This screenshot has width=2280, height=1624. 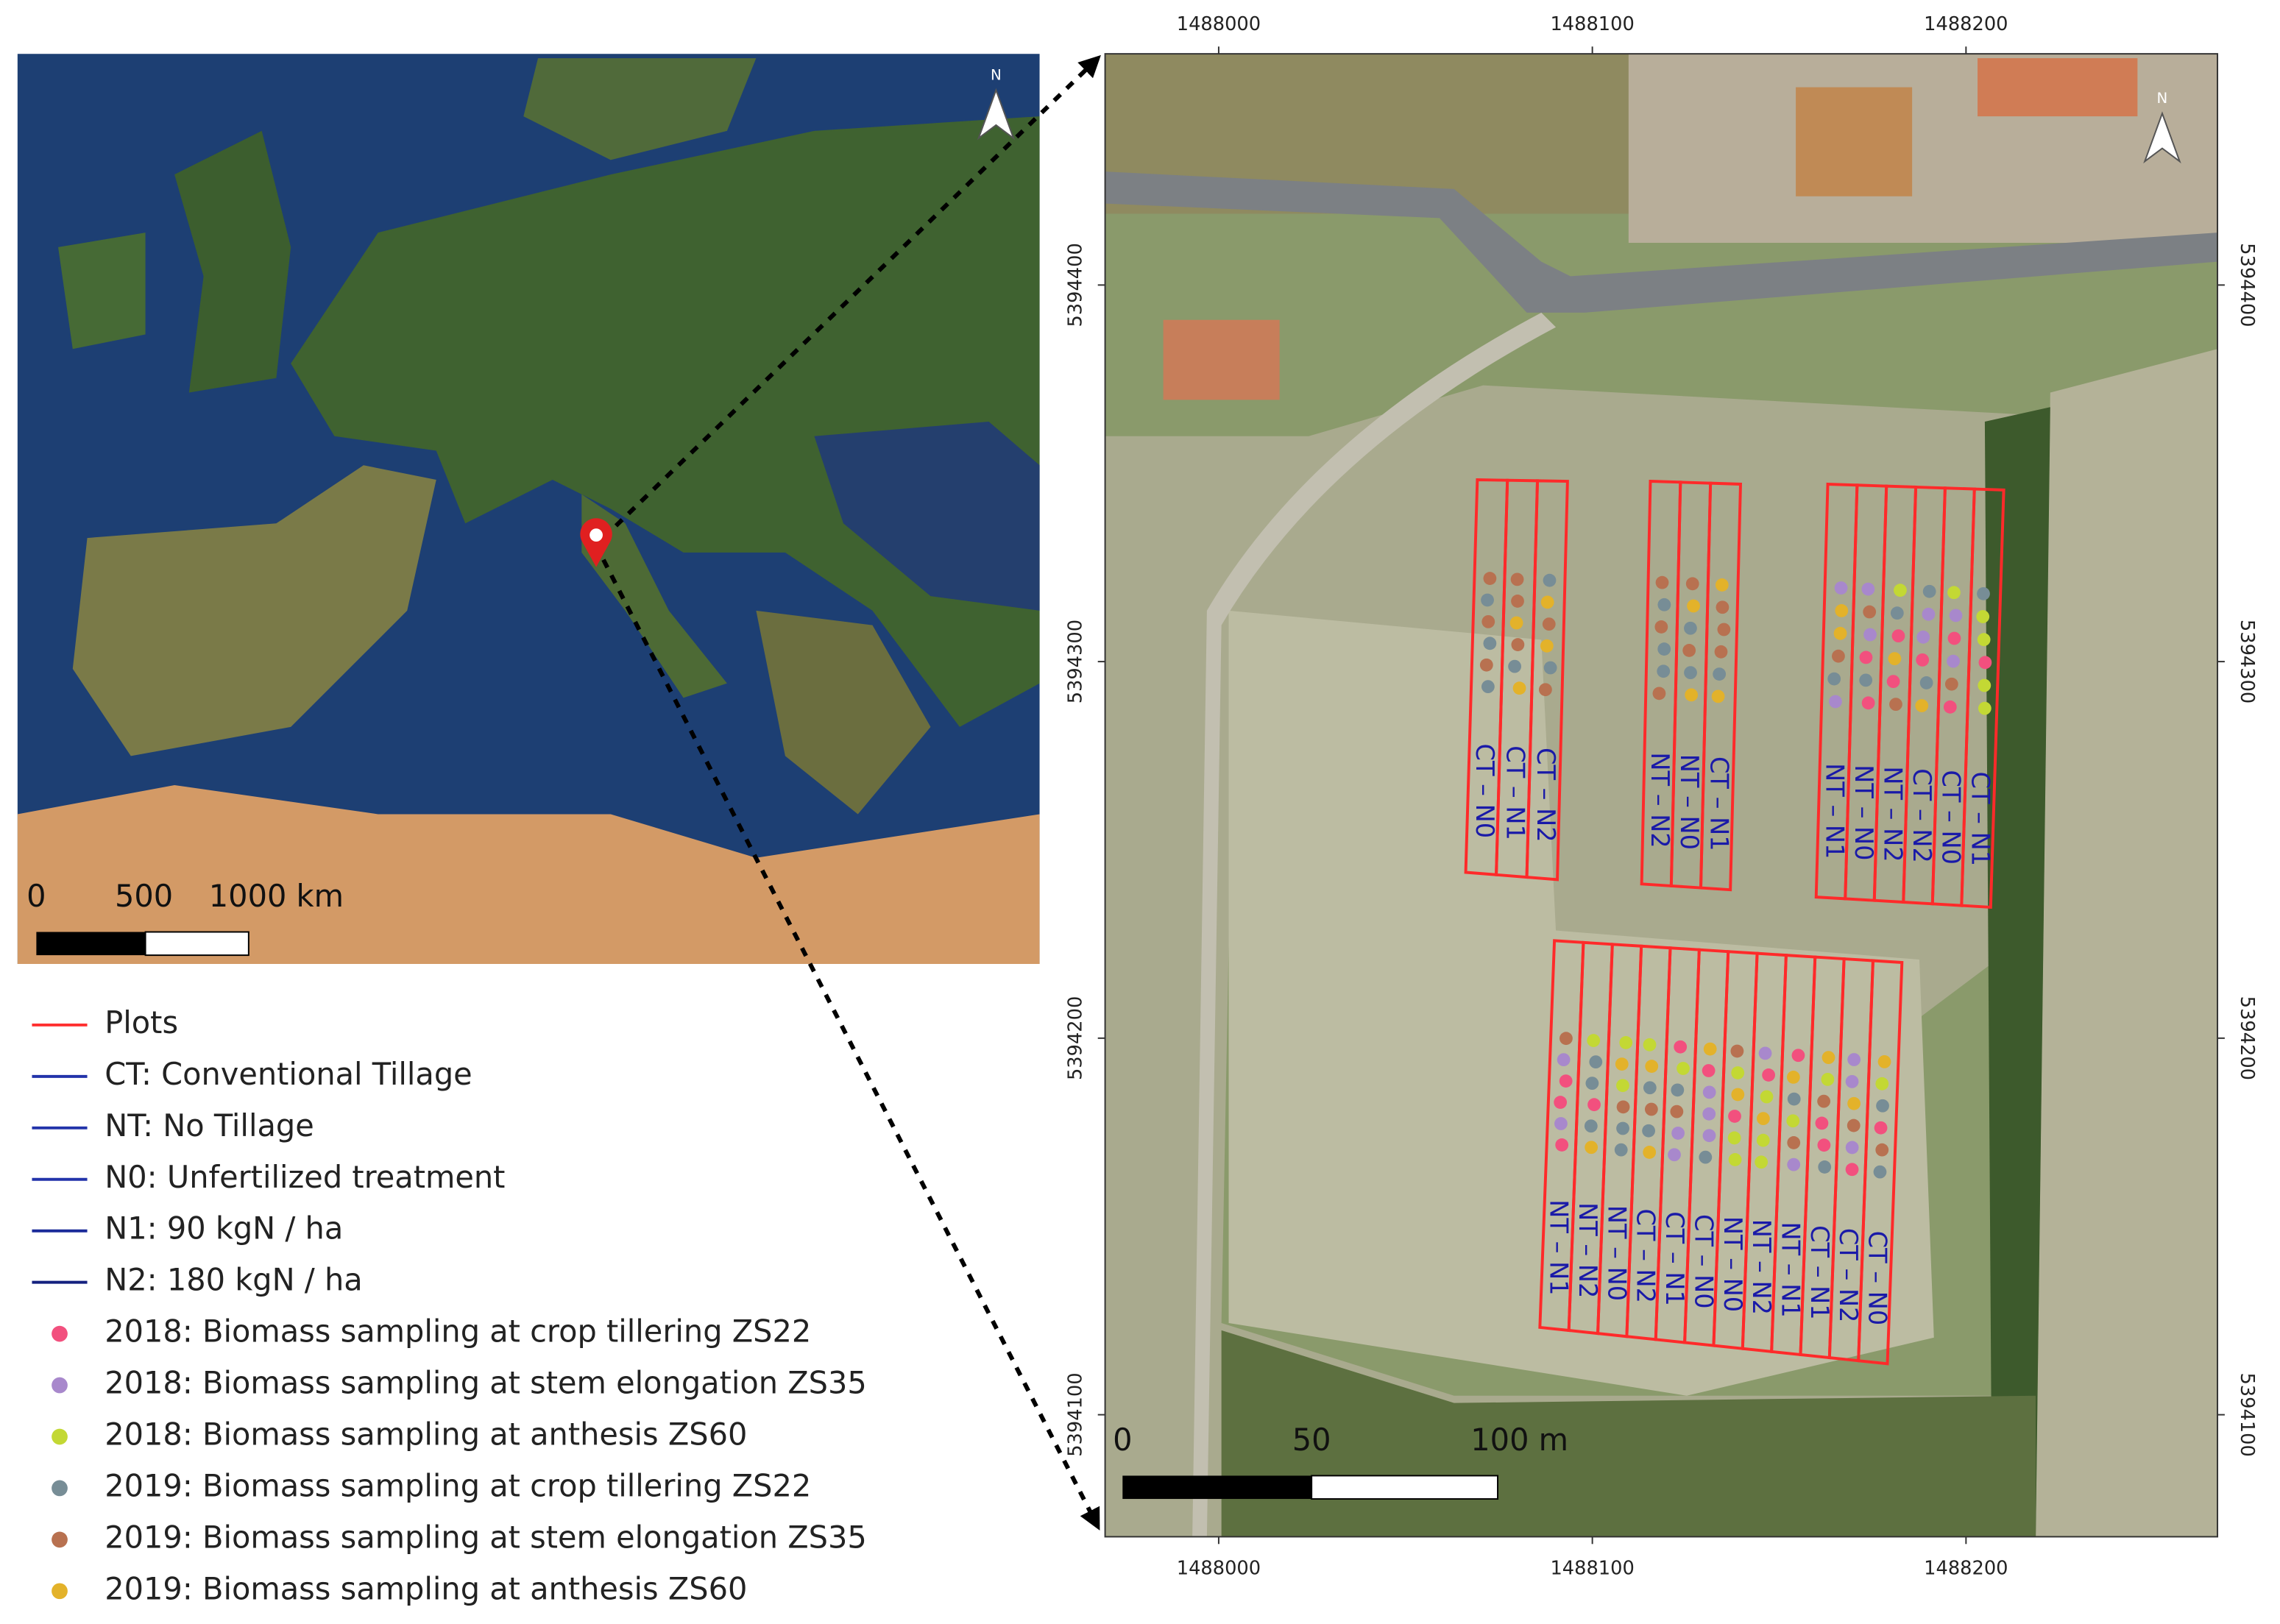 I want to click on legend-point, so click(x=60, y=1592).